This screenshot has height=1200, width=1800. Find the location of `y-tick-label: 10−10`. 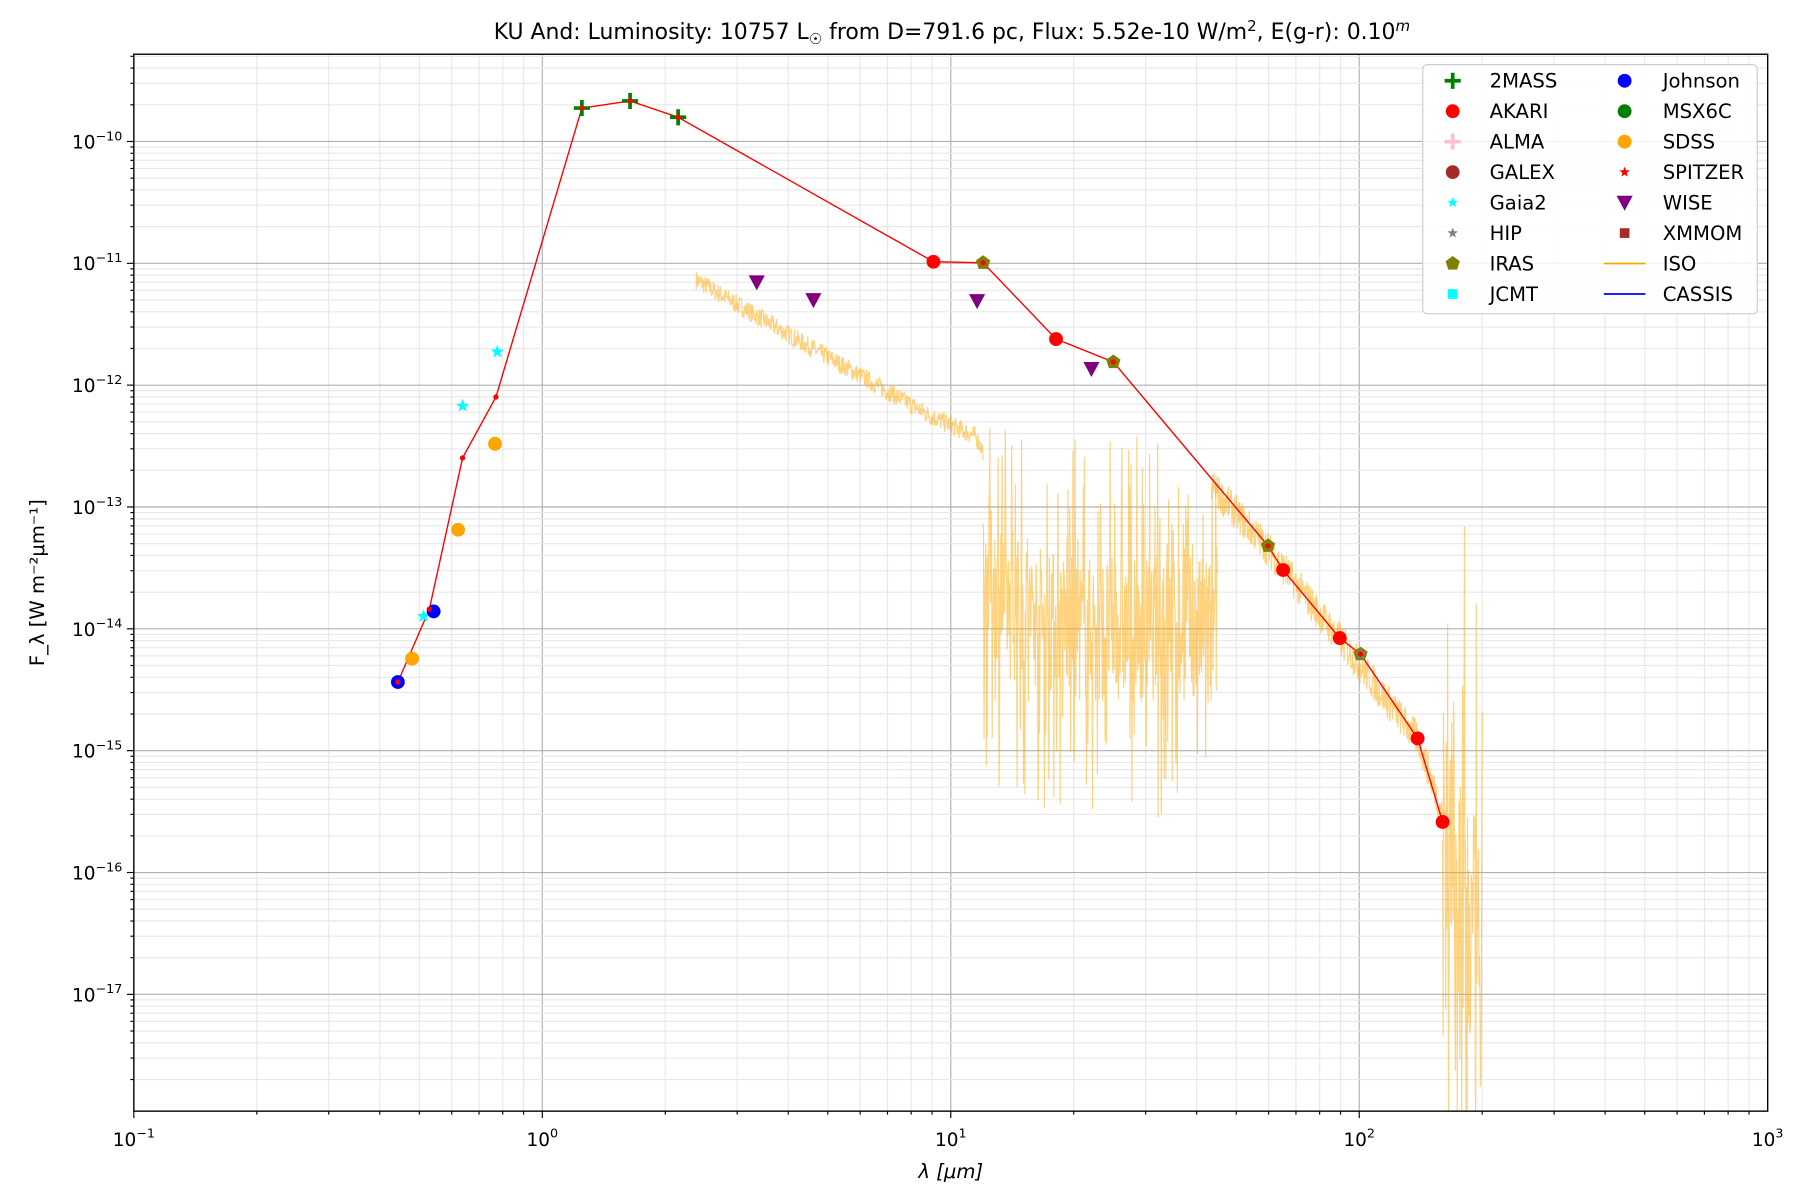

y-tick-label: 10−10 is located at coordinates (97, 140).